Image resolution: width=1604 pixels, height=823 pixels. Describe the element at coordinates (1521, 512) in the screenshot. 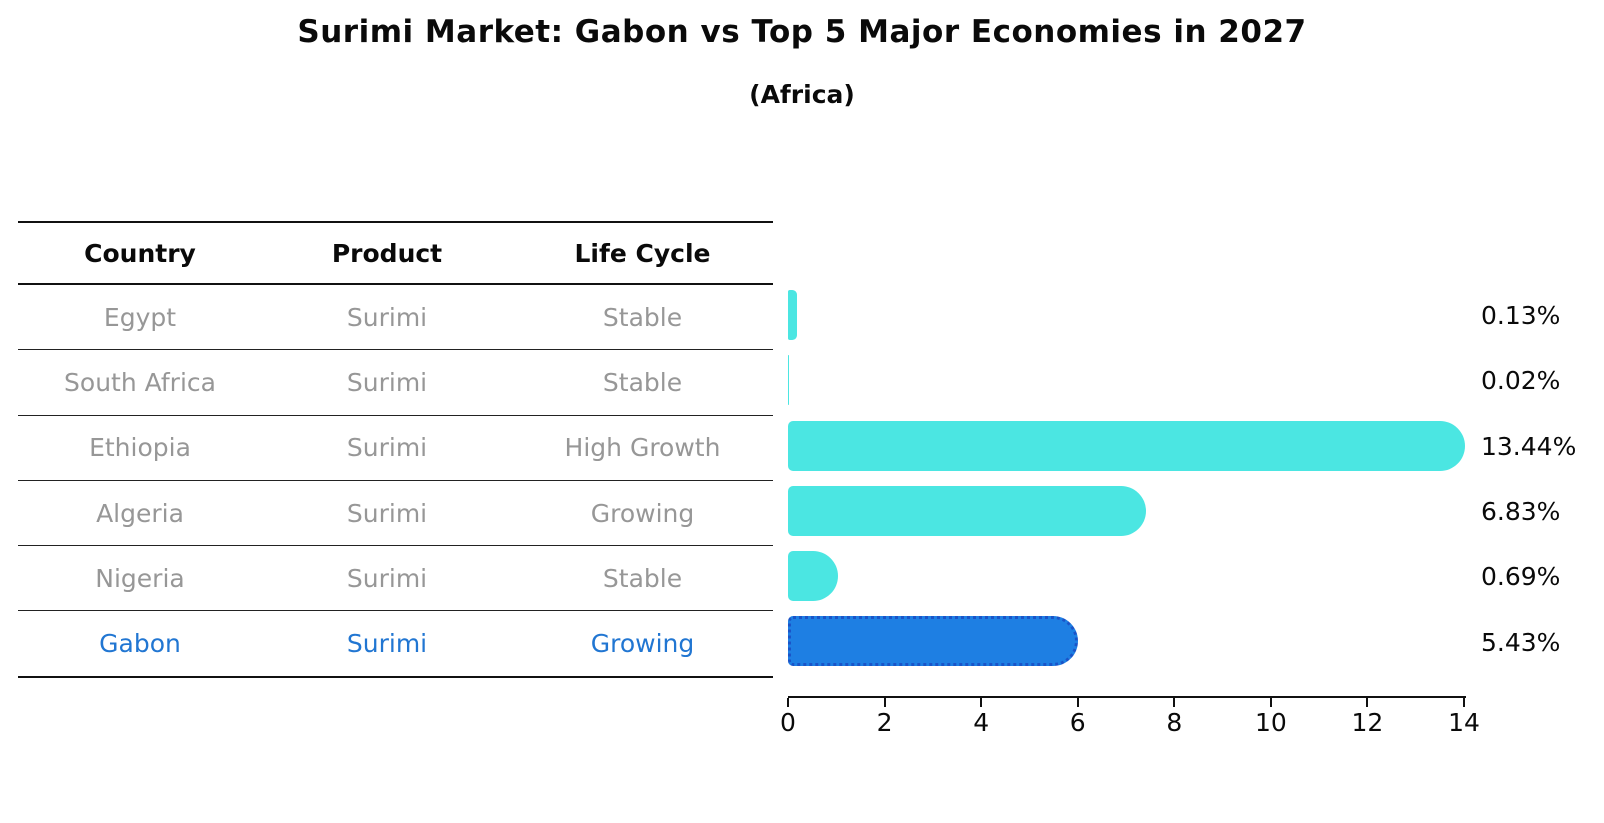

I see `value-label: 6.83%` at that location.